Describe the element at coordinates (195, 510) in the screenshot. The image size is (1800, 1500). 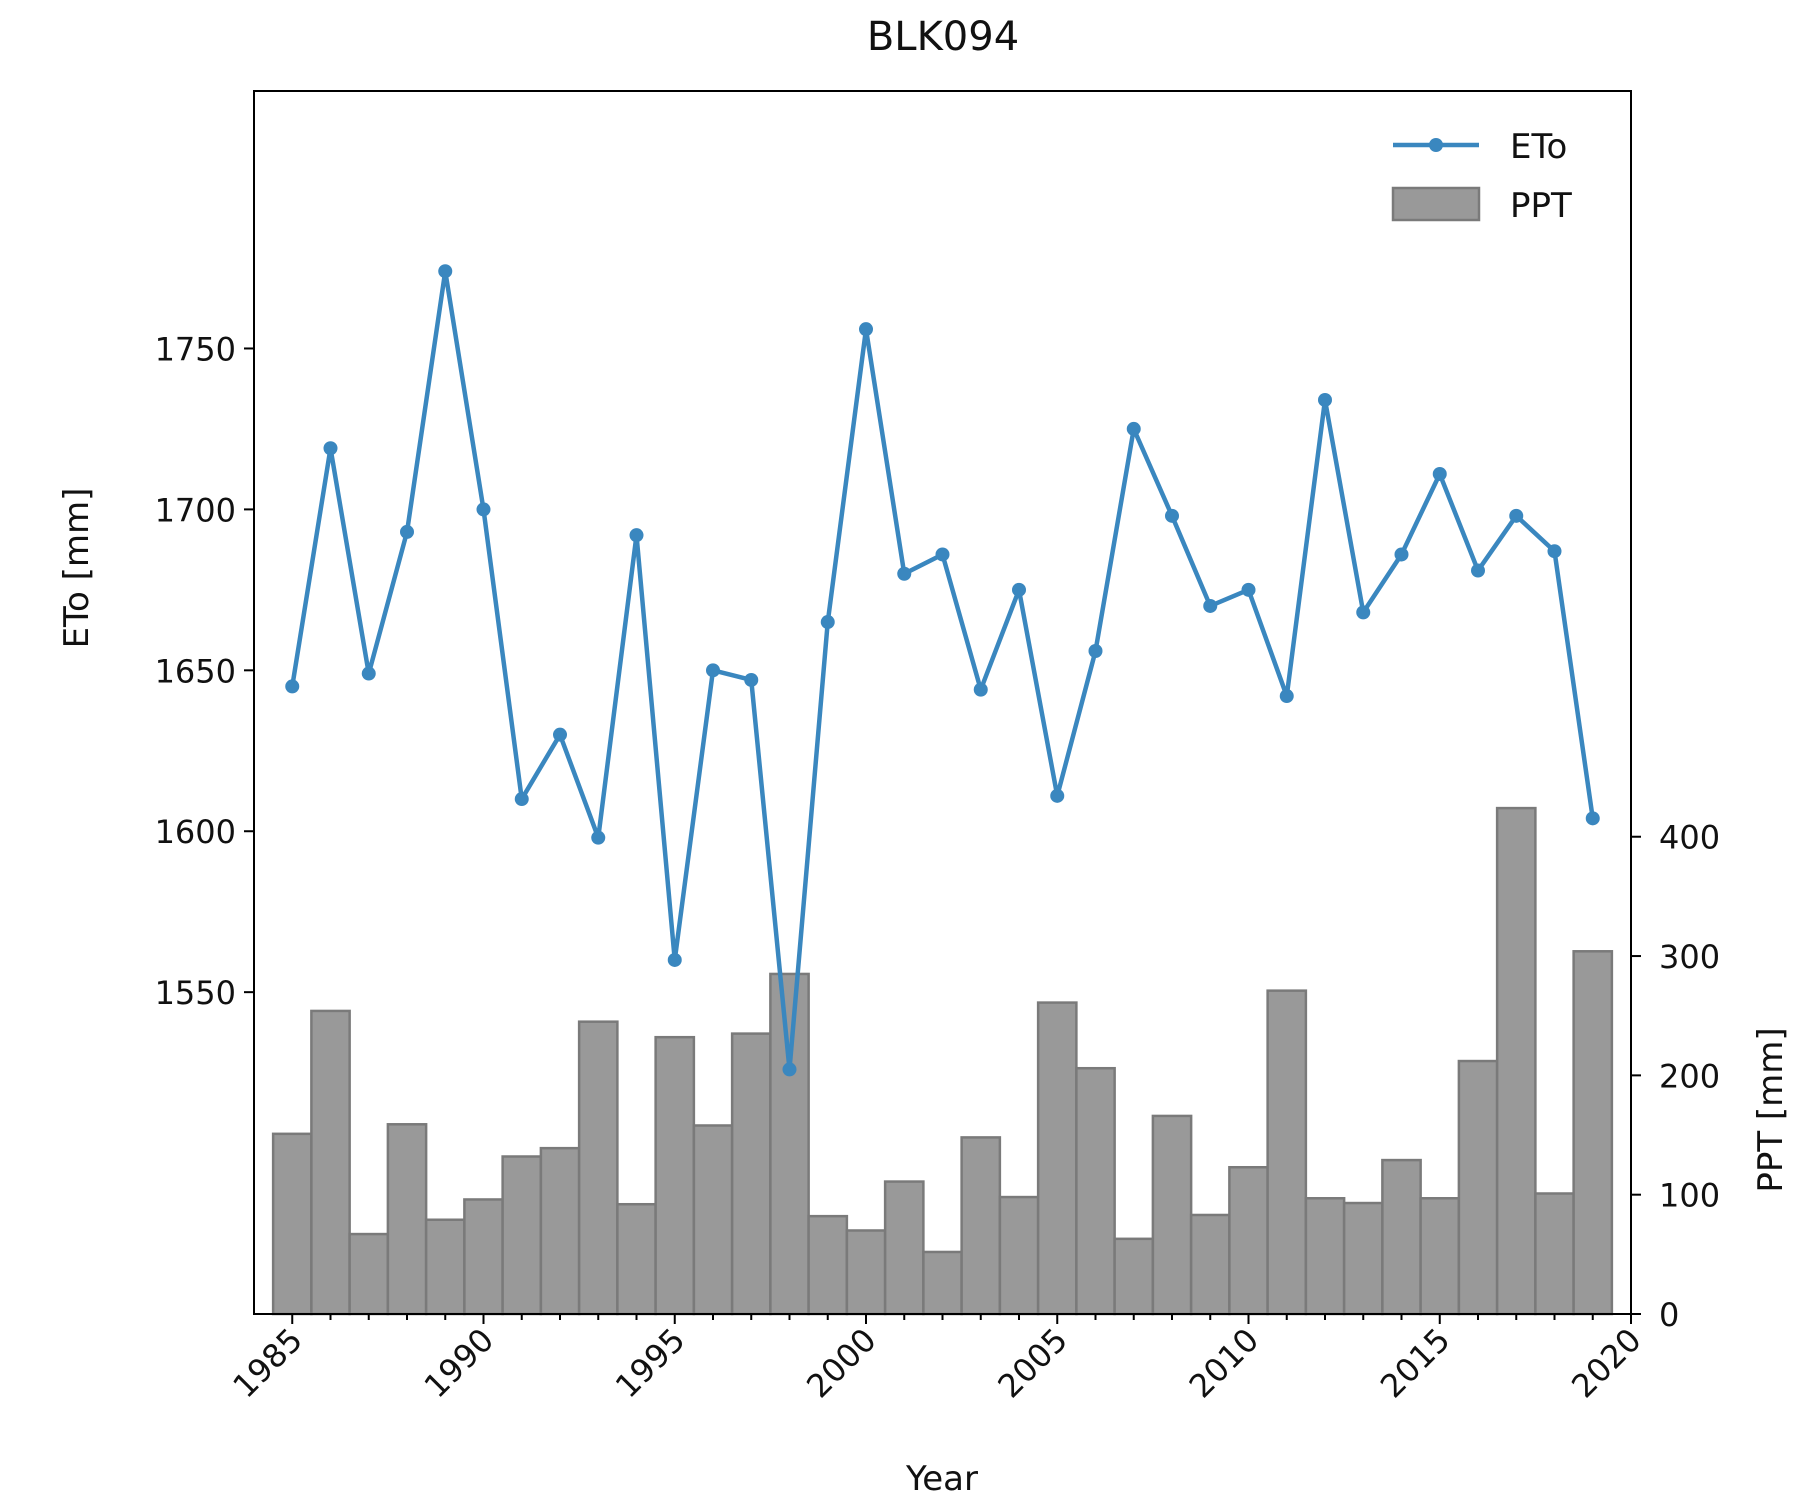
I see `y-left-tick-label: 1700` at that location.